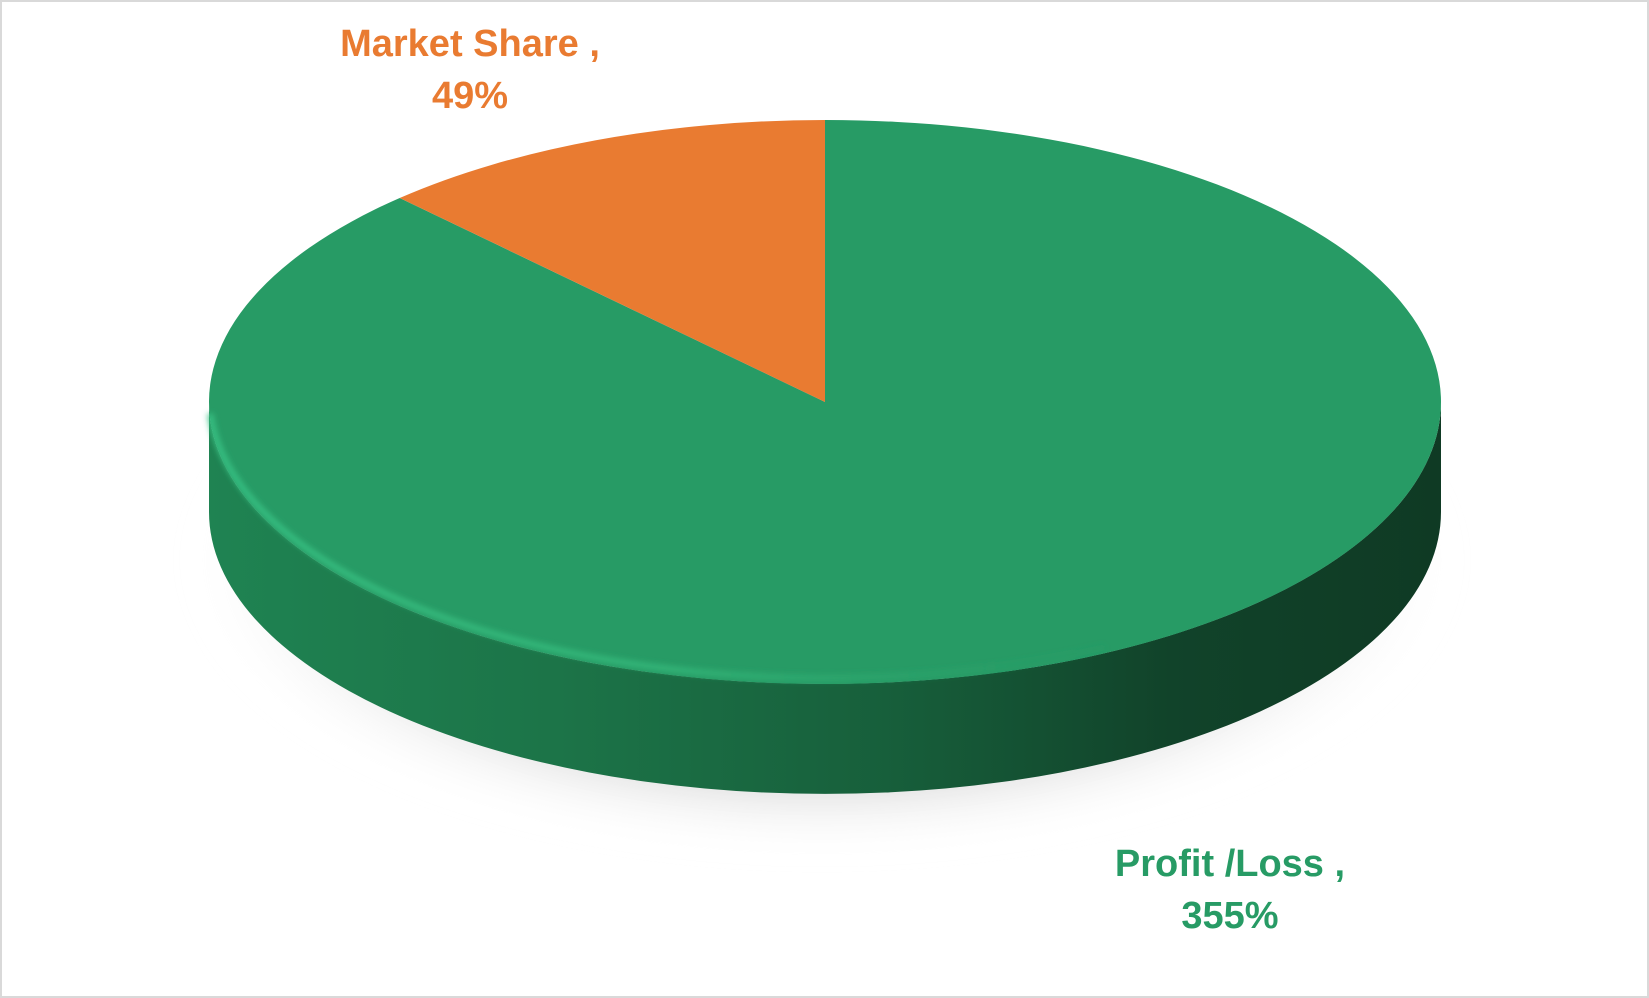  Describe the element at coordinates (1230, 864) in the screenshot. I see `data-label-profit-loss-category: Profit /Loss ,` at that location.